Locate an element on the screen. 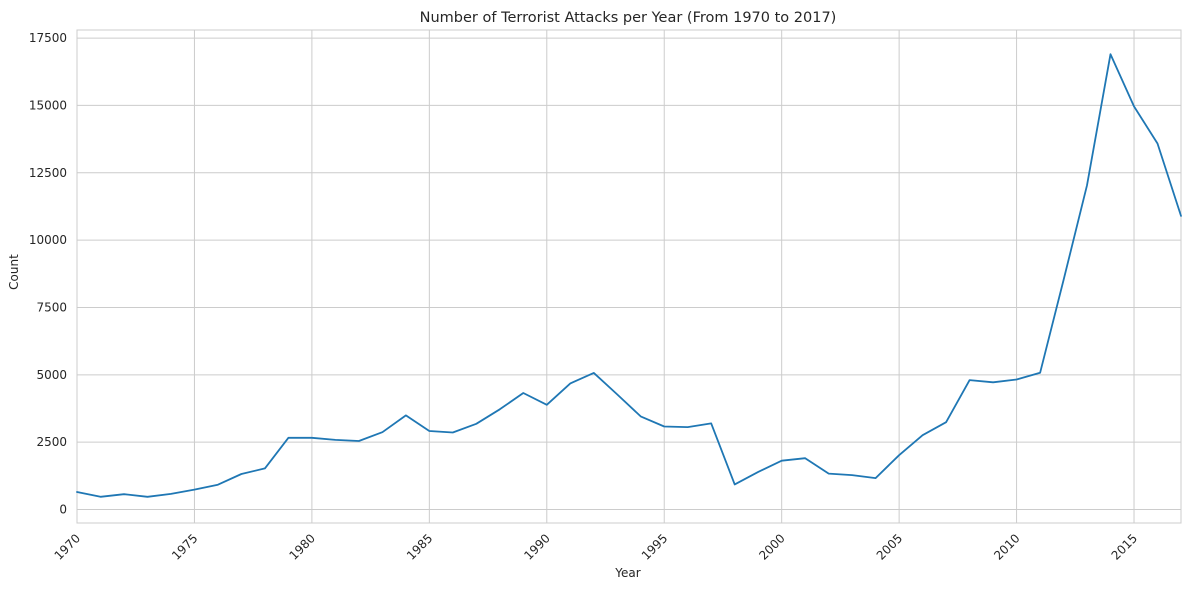 The width and height of the screenshot is (1189, 589). x-tick-label: 2015 is located at coordinates (1124, 546).